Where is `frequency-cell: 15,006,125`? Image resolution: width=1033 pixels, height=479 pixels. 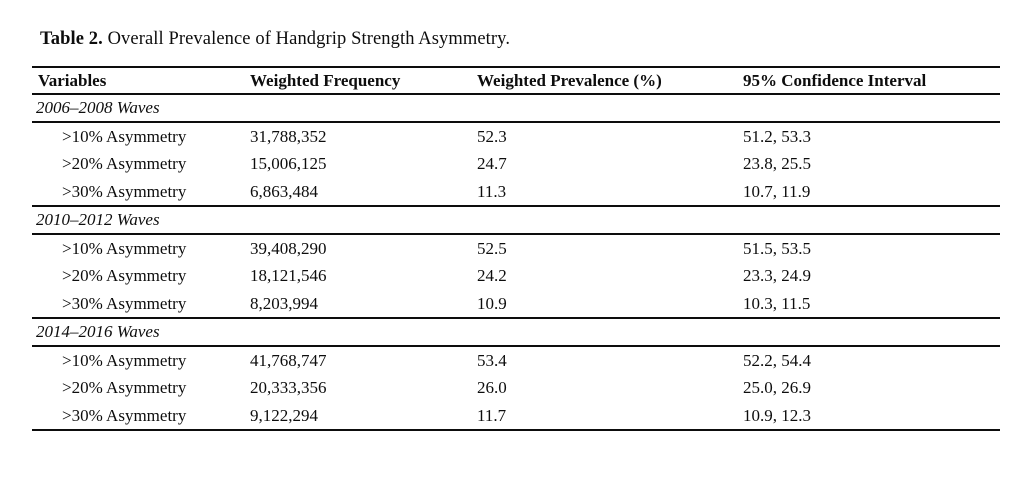
frequency-cell: 15,006,125 is located at coordinates (288, 163).